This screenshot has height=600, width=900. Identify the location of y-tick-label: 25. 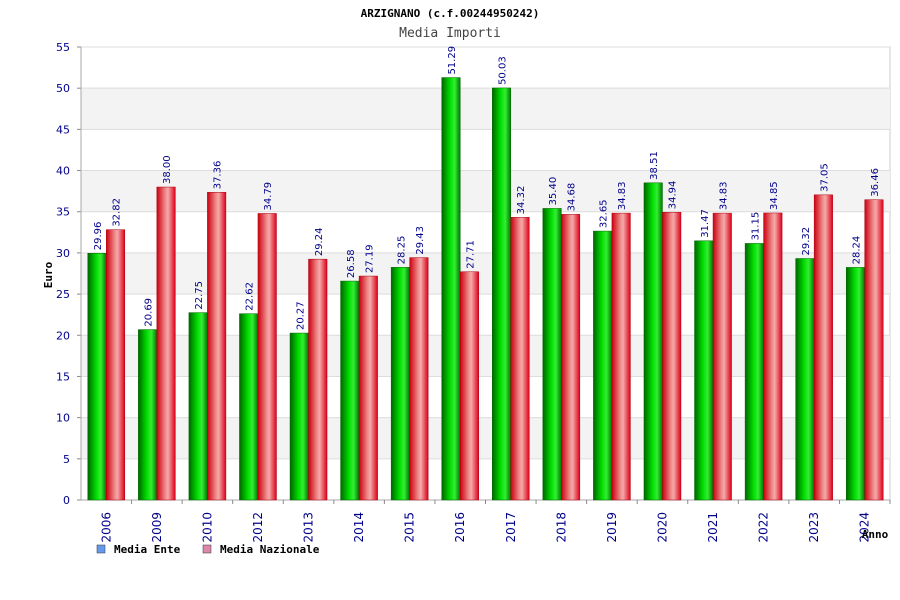
(63, 294).